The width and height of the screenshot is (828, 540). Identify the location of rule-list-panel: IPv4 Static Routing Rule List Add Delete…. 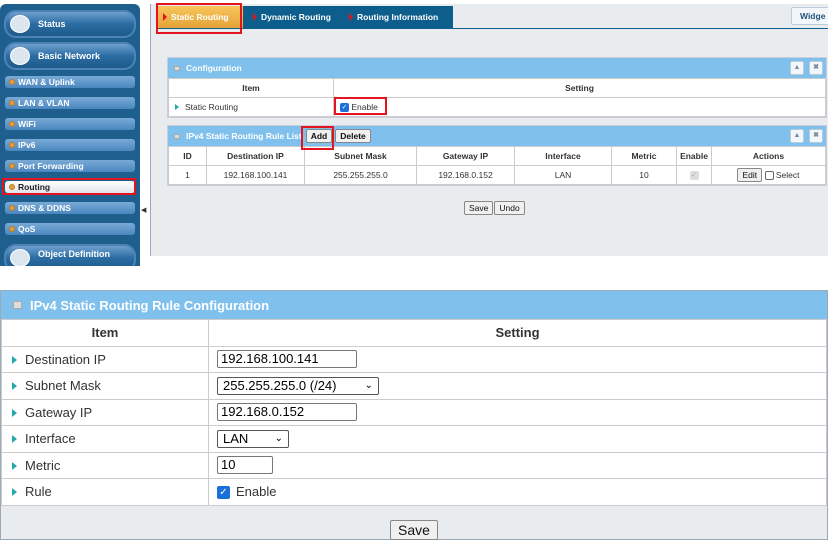
(497, 155).